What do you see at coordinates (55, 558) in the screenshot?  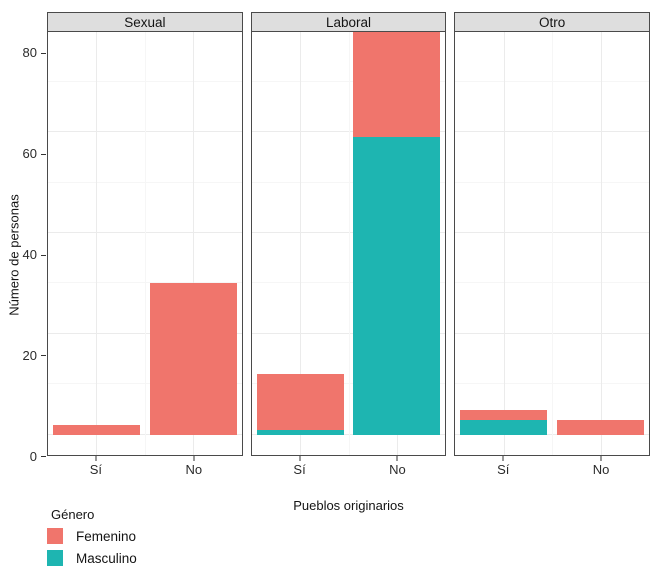 I see `legend-swatch-masculino` at bounding box center [55, 558].